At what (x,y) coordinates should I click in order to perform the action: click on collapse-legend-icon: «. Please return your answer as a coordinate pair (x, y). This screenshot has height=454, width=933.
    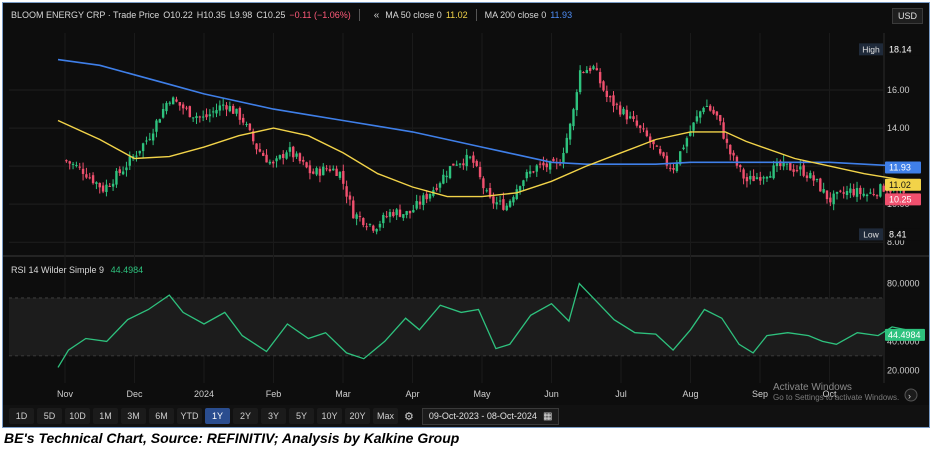
    Looking at the image, I should click on (376, 15).